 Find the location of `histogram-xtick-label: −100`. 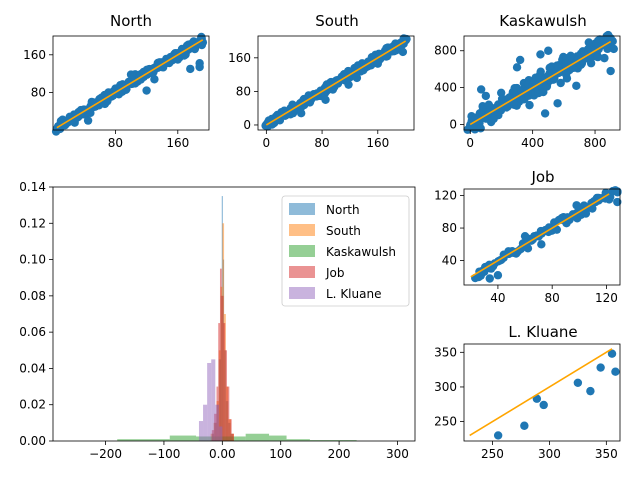

histogram-xtick-label: −100 is located at coordinates (163, 454).